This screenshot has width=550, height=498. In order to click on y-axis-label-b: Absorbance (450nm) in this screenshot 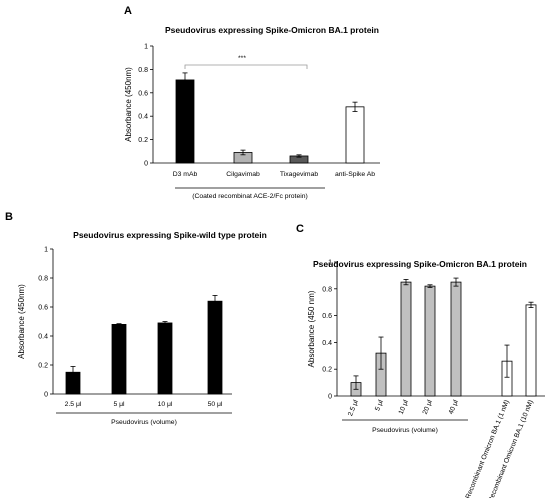, I will do `click(21, 321)`.